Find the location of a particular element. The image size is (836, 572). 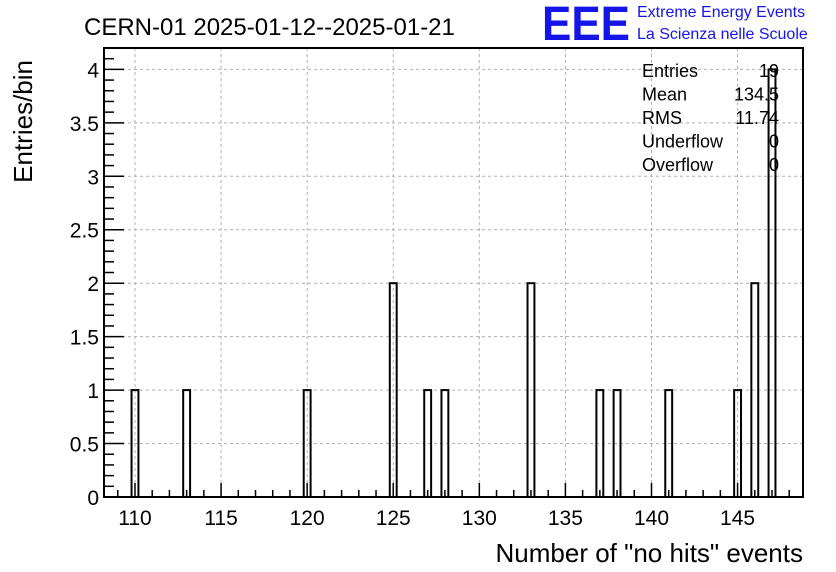

x-tick-label: 115 is located at coordinates (220, 518).